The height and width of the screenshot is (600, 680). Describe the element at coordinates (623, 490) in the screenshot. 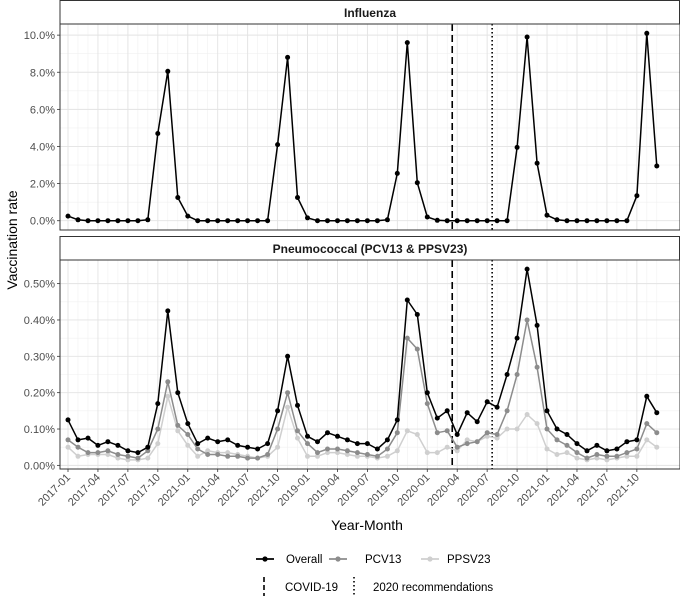

I see `x-tick-label: 2021-10` at that location.